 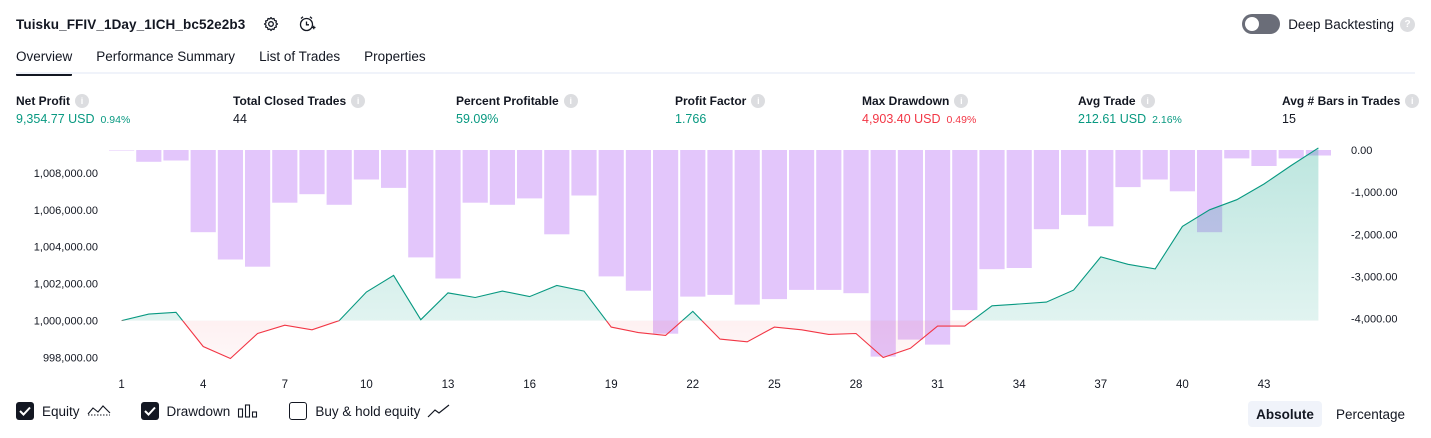 I want to click on drawdown-checkbox, so click(x=149, y=411).